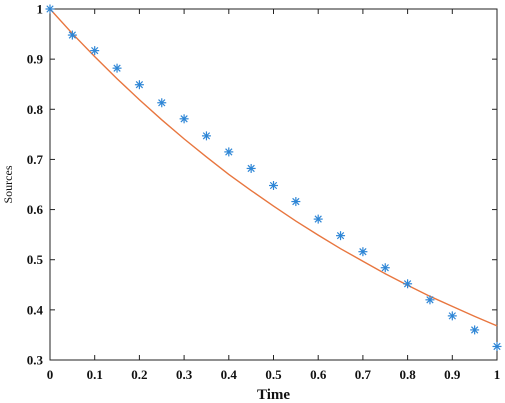  I want to click on y-tick-label: 0.8, so click(35, 109).